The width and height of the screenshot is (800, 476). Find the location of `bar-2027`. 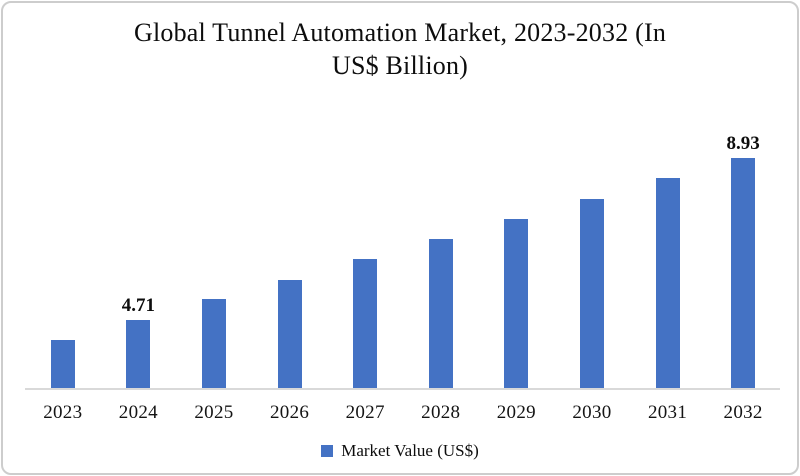

bar-2027 is located at coordinates (365, 324).